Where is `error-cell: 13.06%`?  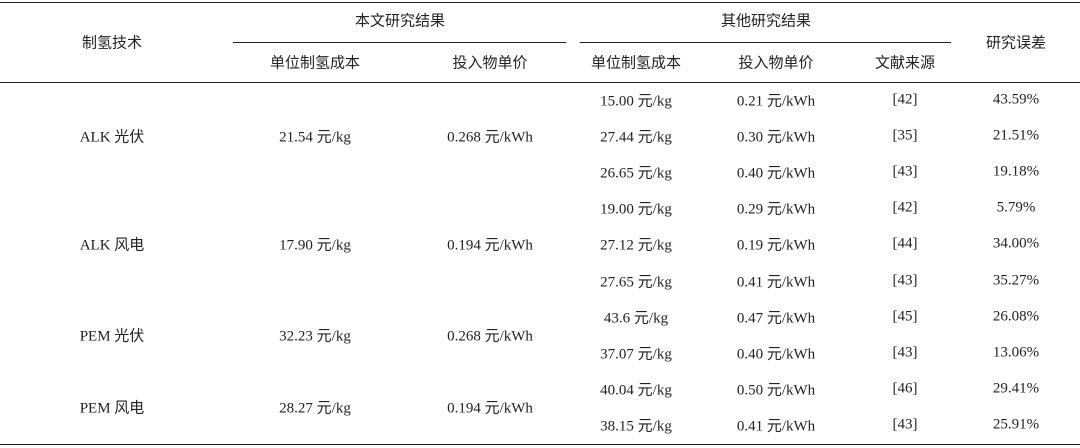 error-cell: 13.06% is located at coordinates (1016, 352).